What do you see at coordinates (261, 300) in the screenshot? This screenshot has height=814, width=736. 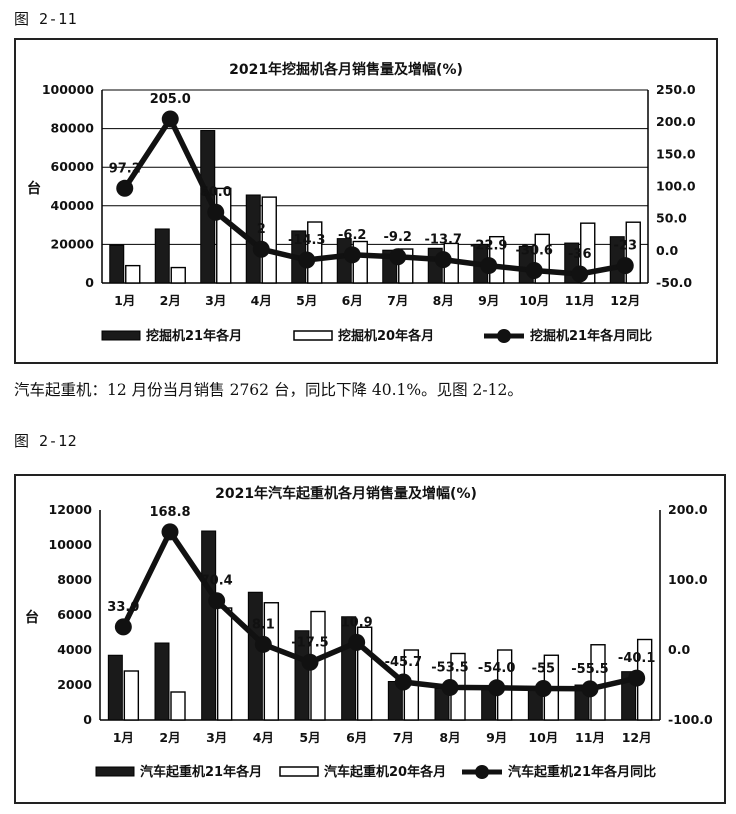 I see `x-tick-label: 4月` at bounding box center [261, 300].